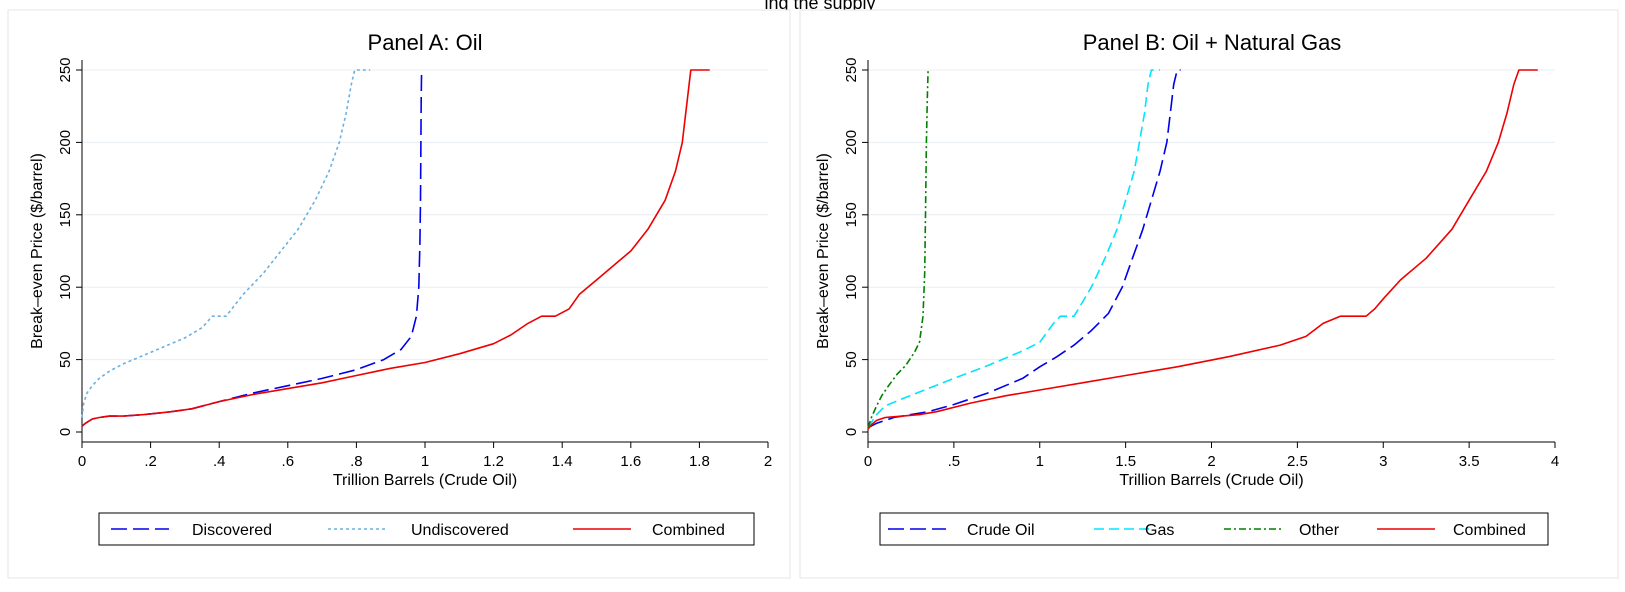 This screenshot has width=1625, height=592. What do you see at coordinates (1469, 461) in the screenshot?
I see `x-tick-label: 3.5` at bounding box center [1469, 461].